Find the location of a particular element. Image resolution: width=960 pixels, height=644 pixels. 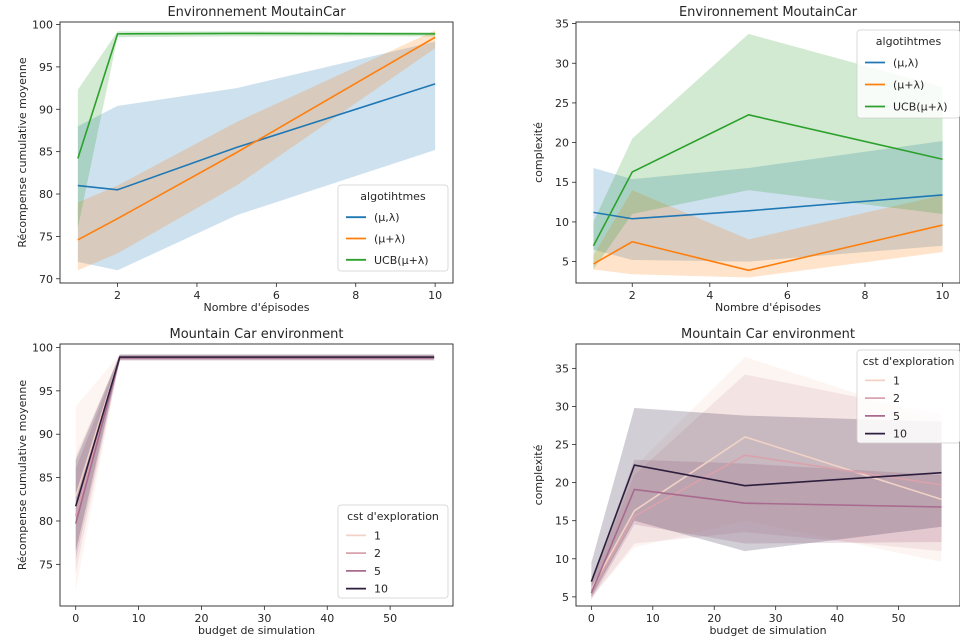

y-tick-label: 10 is located at coordinates (562, 559).